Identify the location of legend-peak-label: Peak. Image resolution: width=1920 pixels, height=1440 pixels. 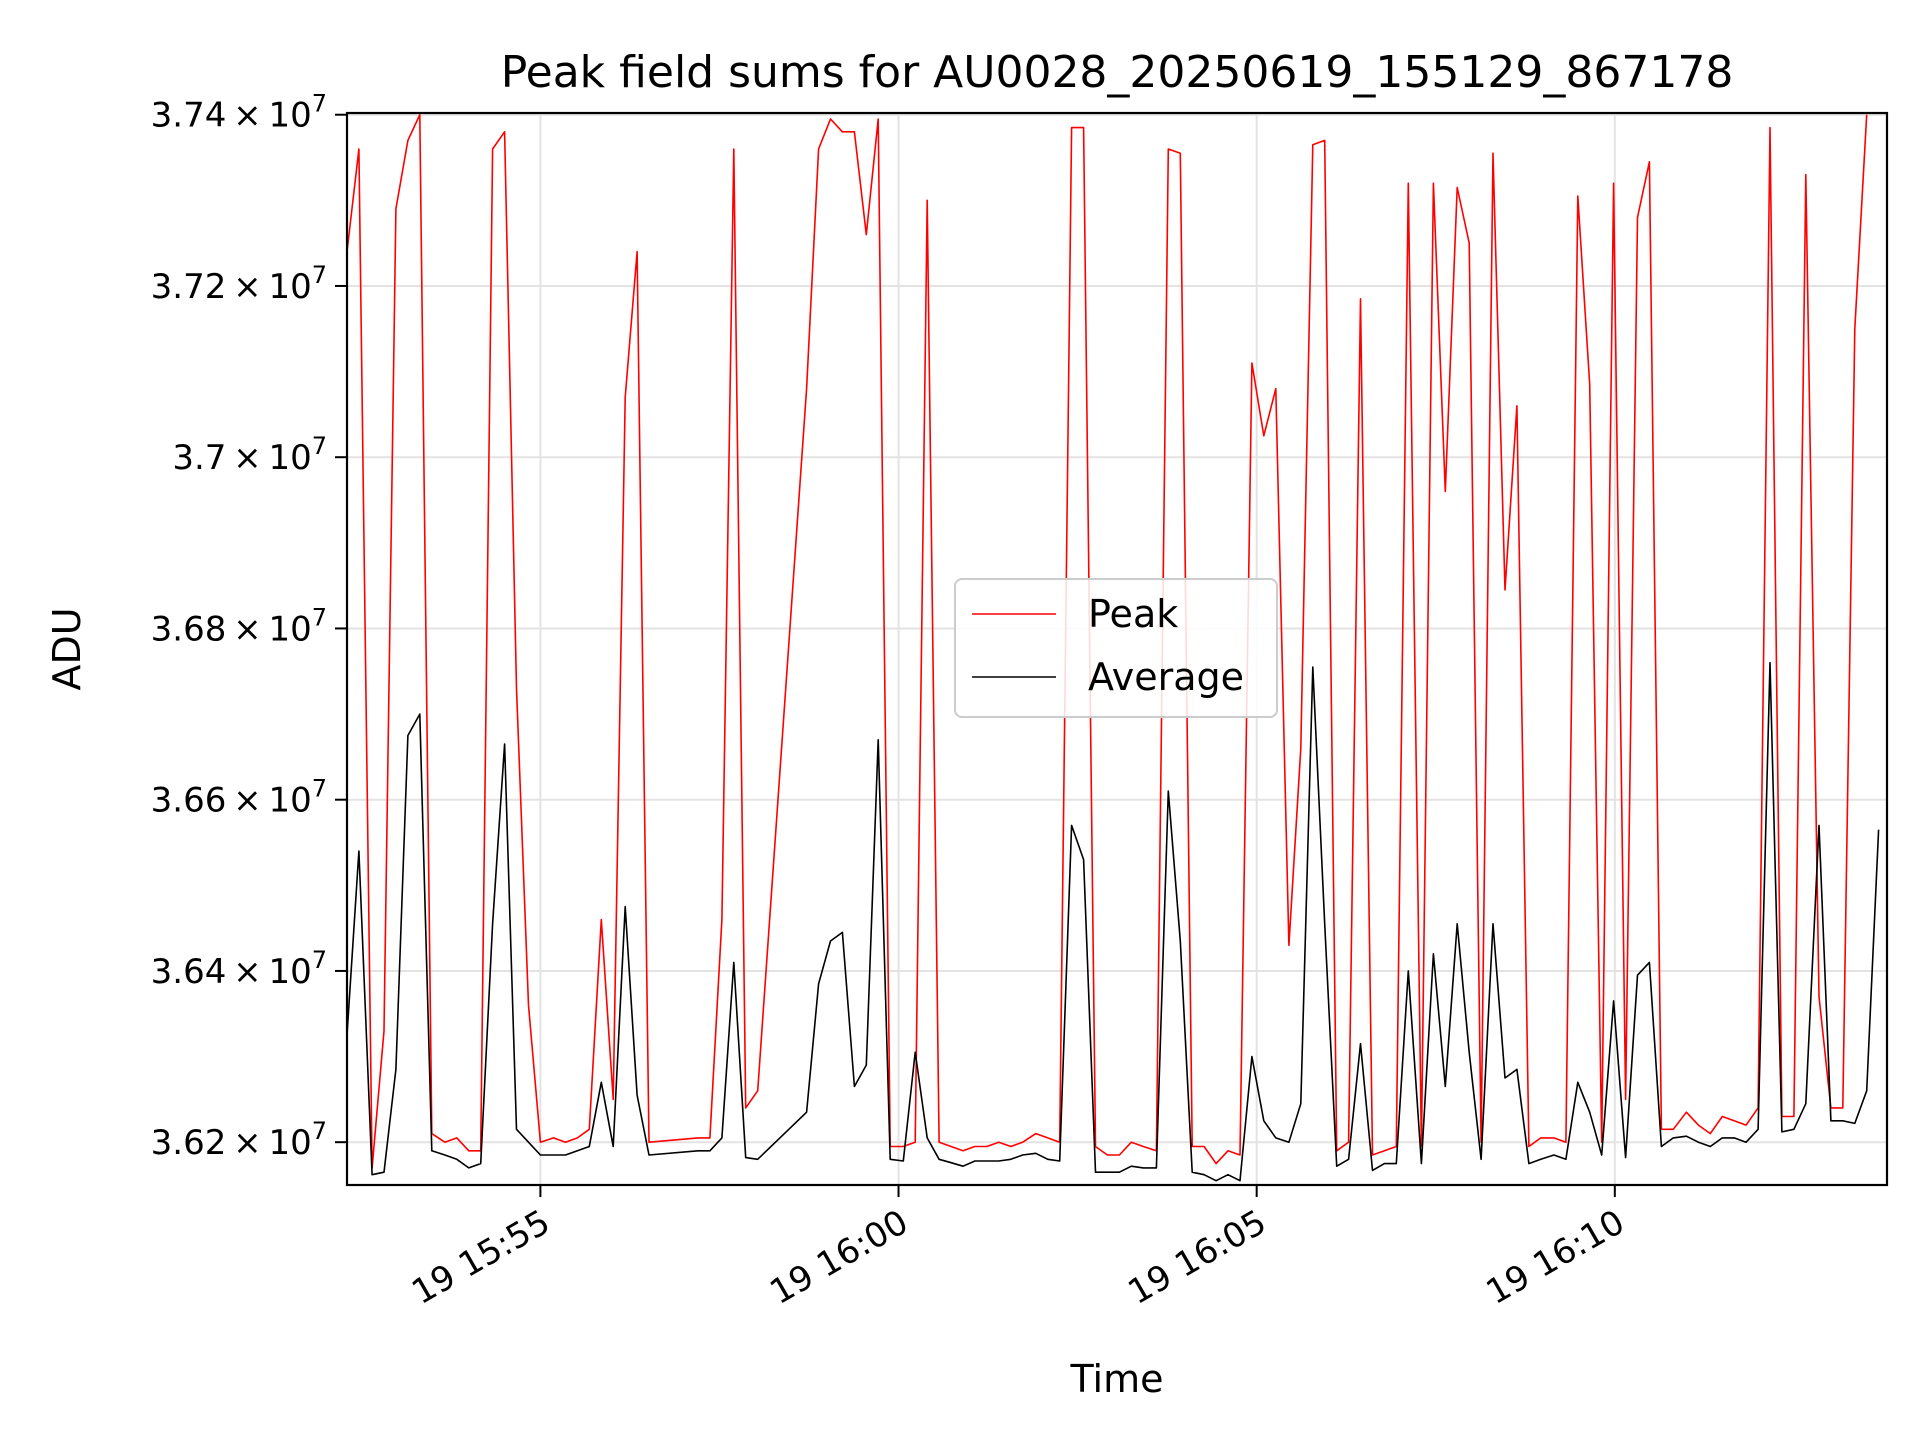
(1133, 614).